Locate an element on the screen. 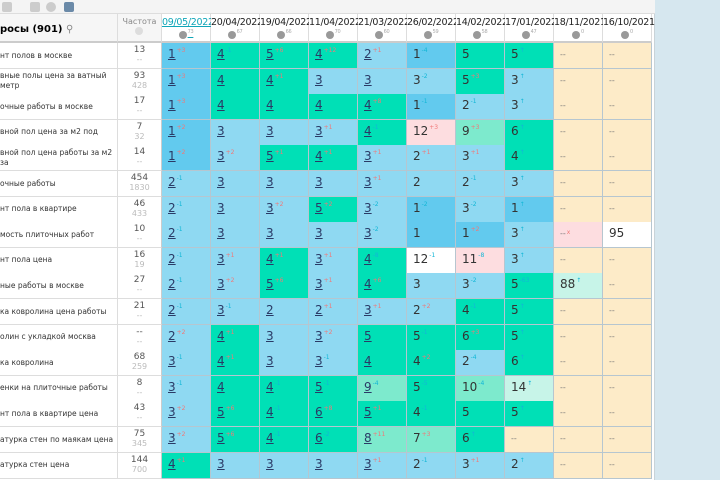 The height and width of the screenshot is (480, 720). position-cell: 5 is located at coordinates (382, 337).